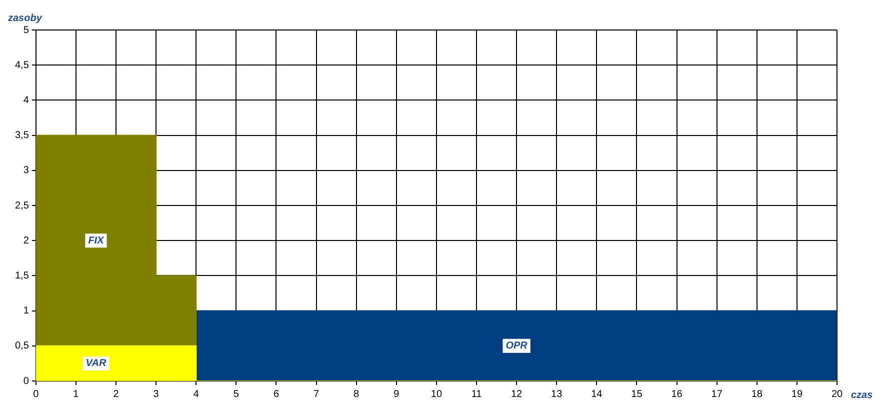 This screenshot has width=893, height=411. What do you see at coordinates (76, 394) in the screenshot?
I see `x-tick-label: 1` at bounding box center [76, 394].